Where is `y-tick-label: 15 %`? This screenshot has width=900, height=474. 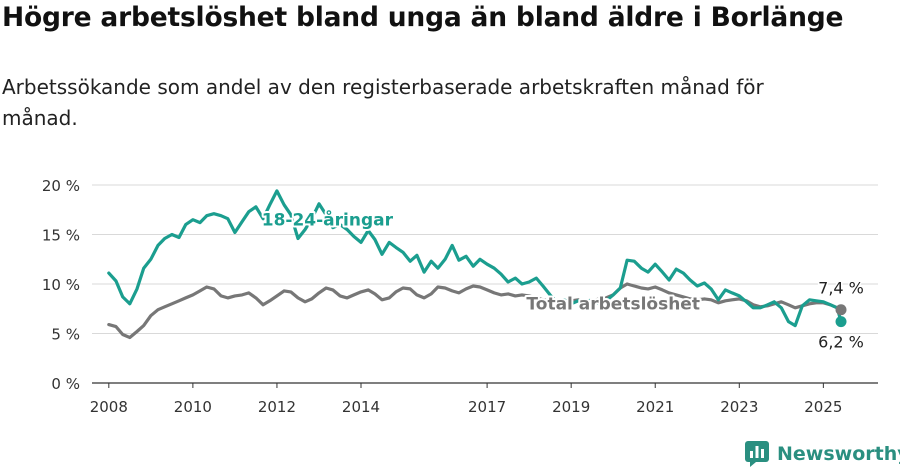 y-tick-label: 15 % is located at coordinates (61, 236).